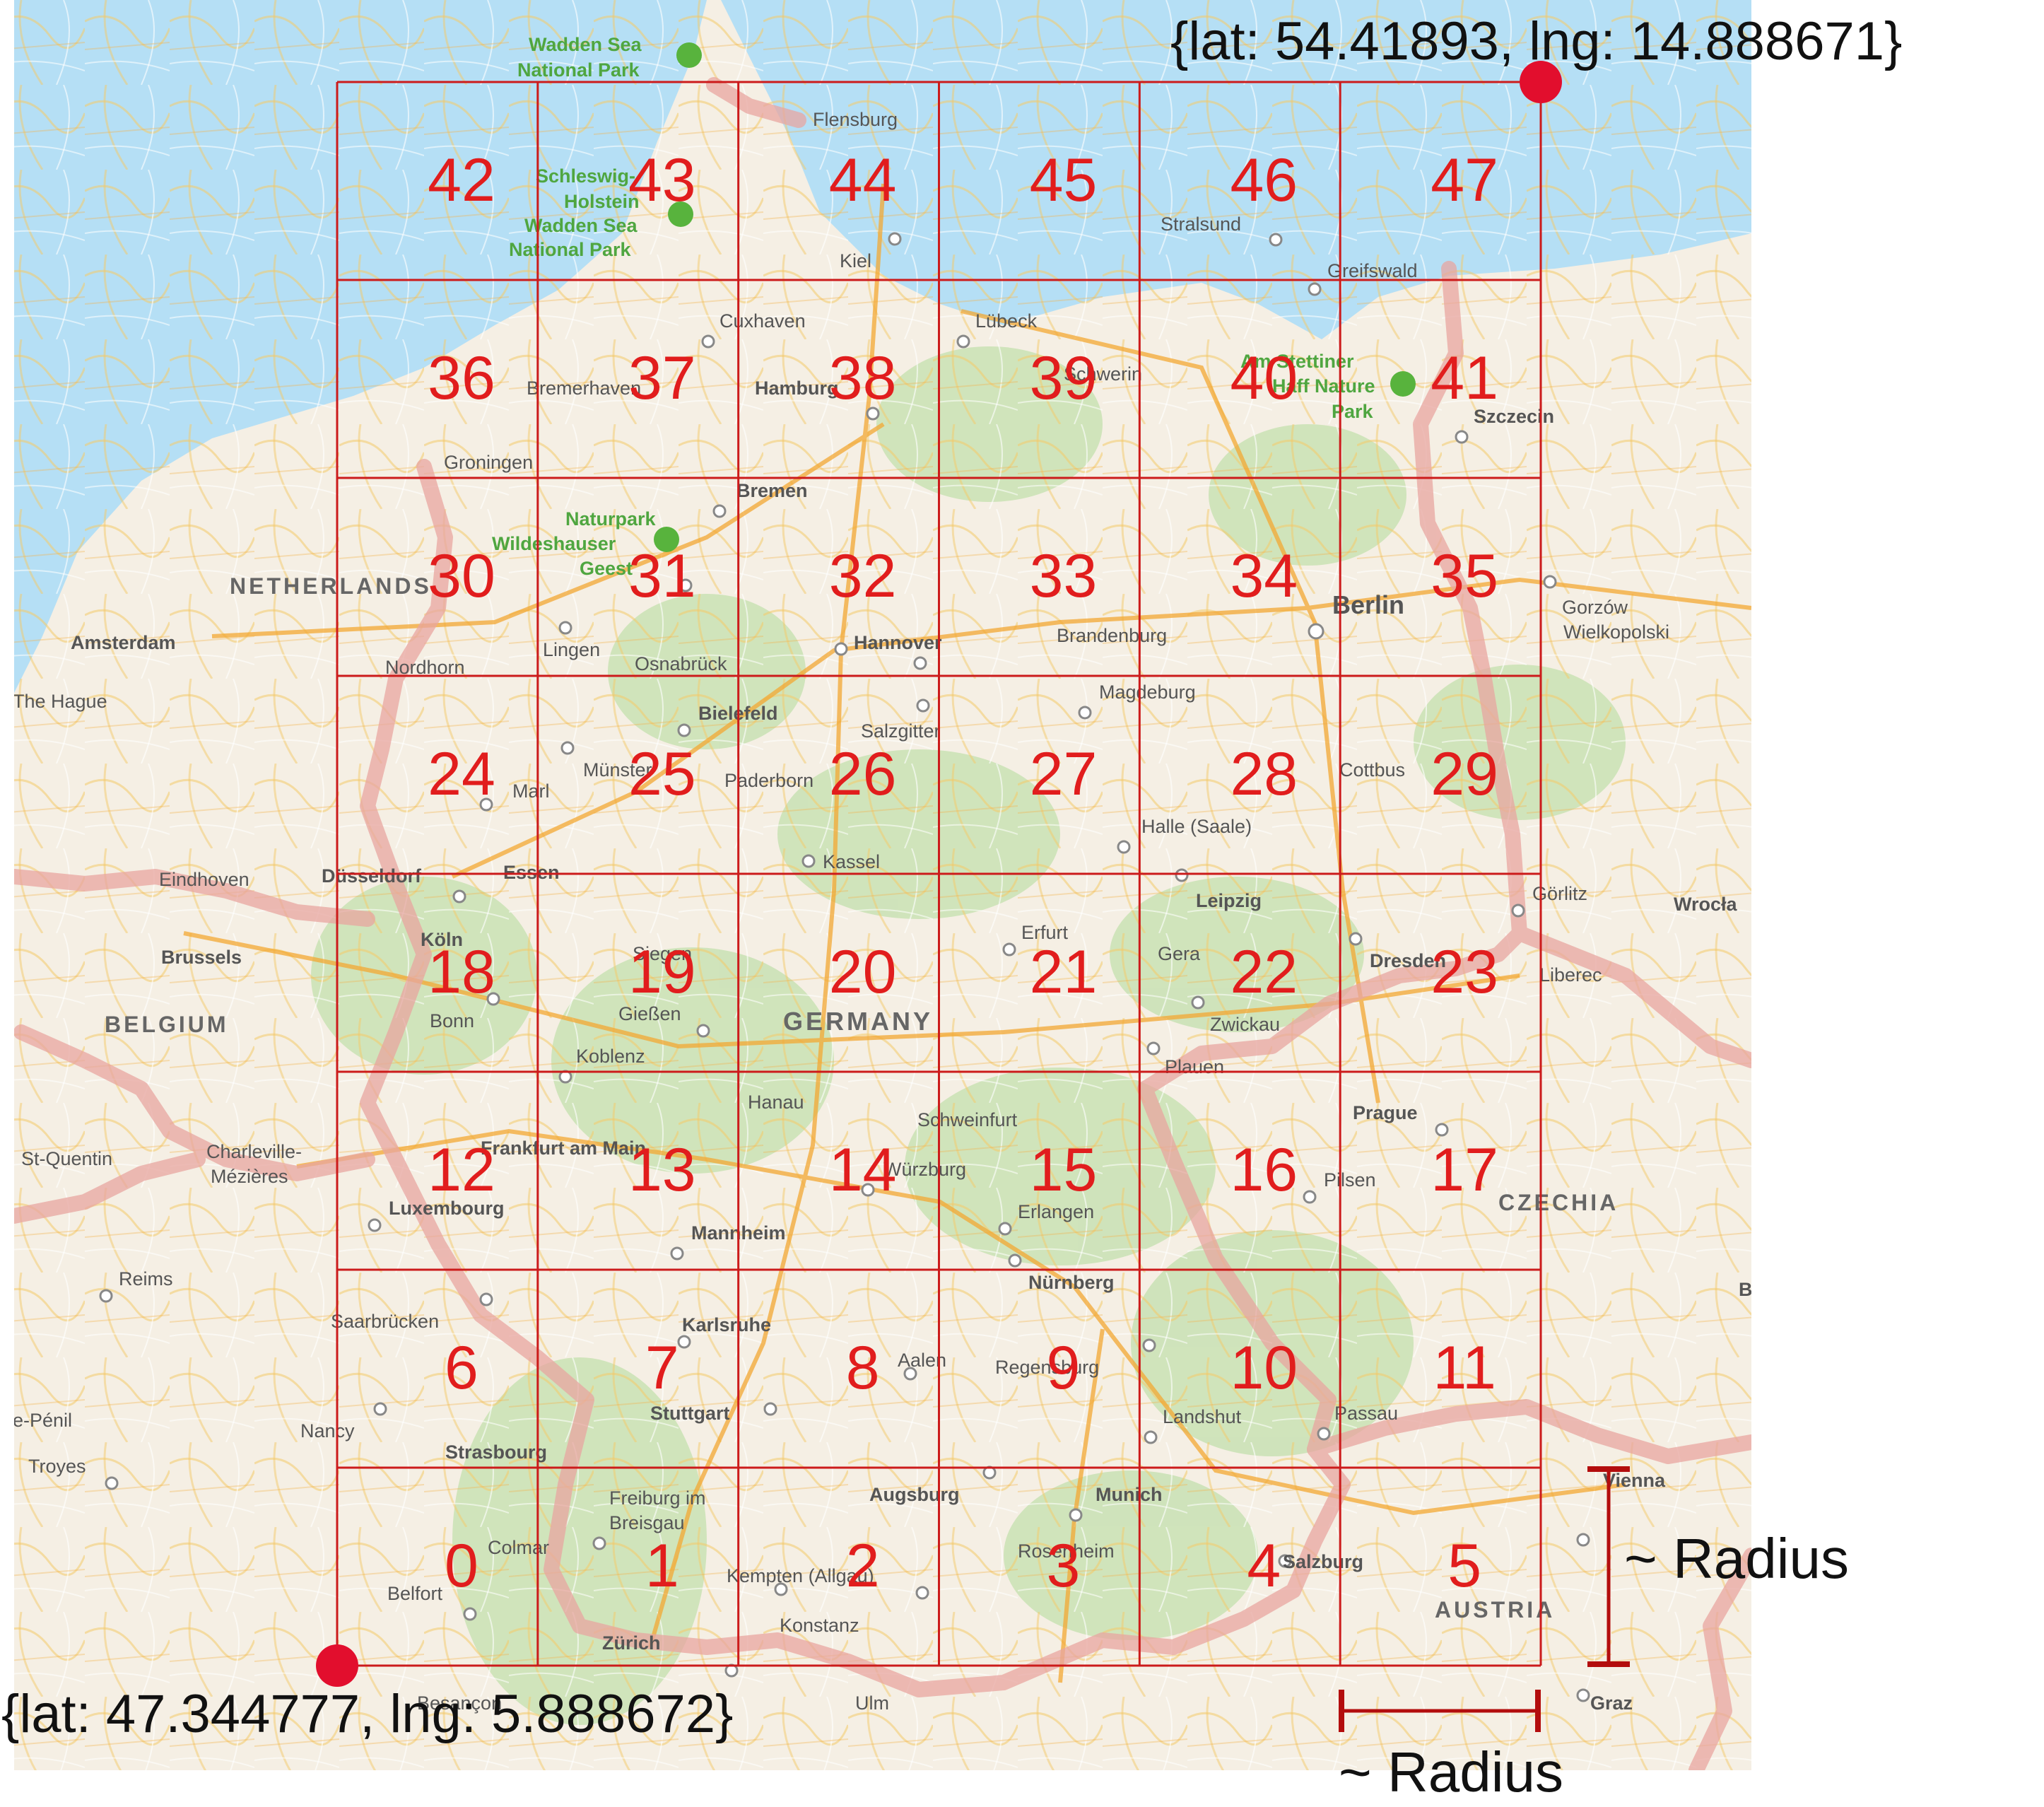  Describe the element at coordinates (1465, 576) in the screenshot. I see `grid-cell-label: 35` at that location.